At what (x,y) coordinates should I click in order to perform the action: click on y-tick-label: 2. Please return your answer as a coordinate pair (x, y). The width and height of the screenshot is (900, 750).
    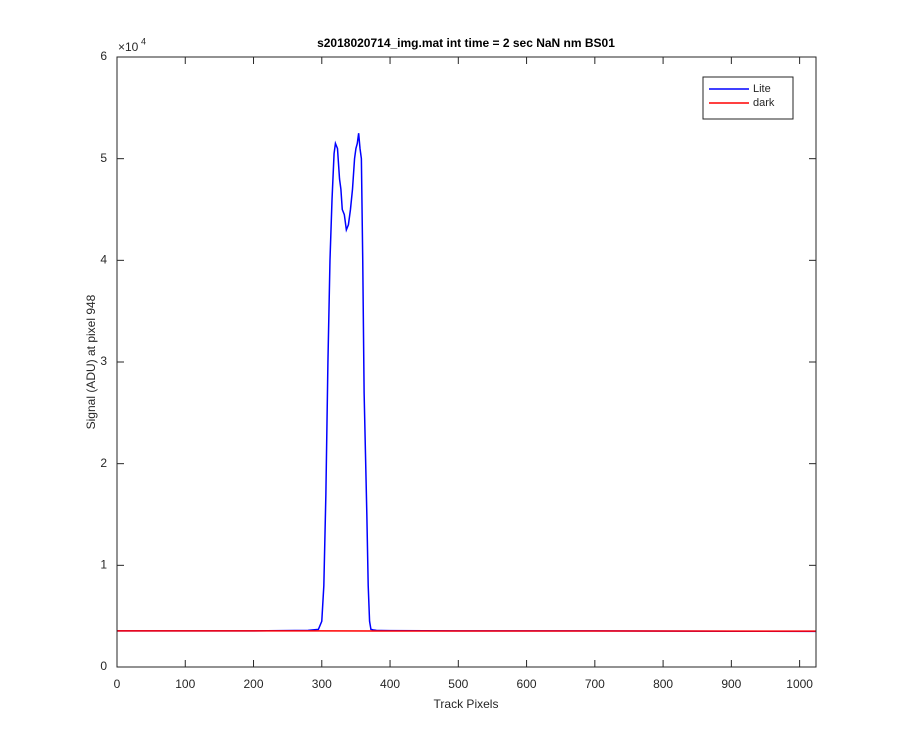
    Looking at the image, I should click on (103, 463).